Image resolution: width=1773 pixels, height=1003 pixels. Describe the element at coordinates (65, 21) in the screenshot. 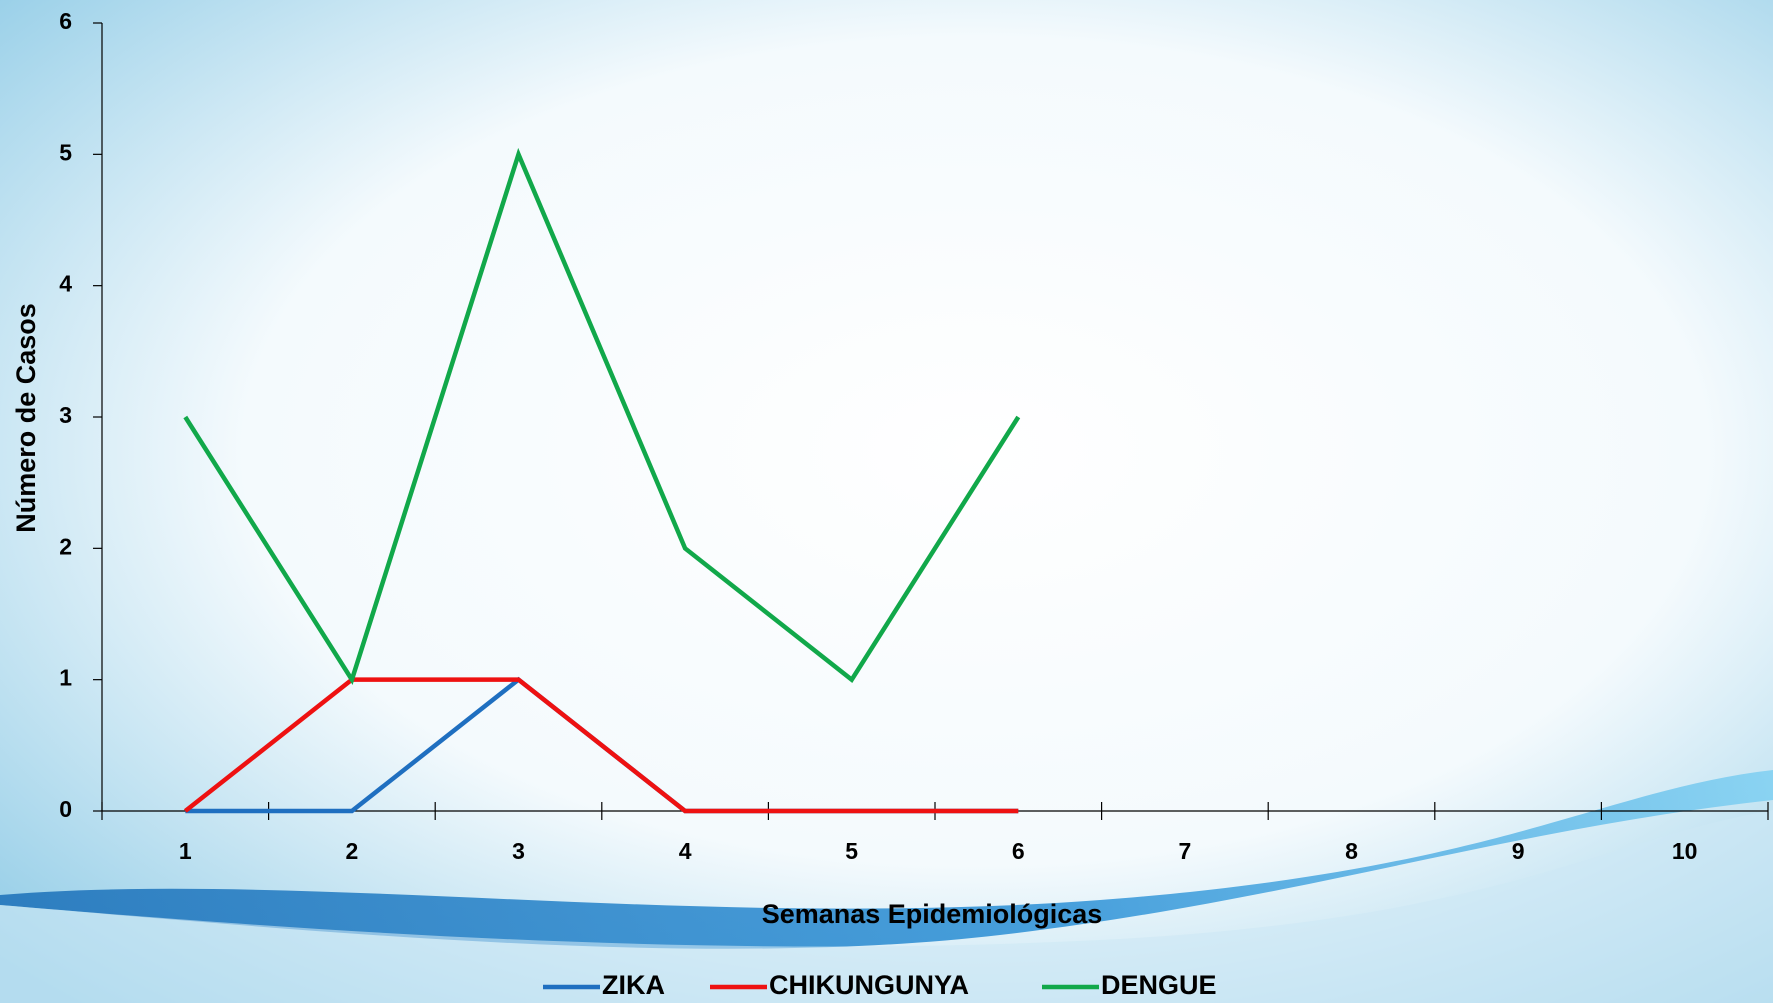

I see `y-tick-label: 6` at that location.